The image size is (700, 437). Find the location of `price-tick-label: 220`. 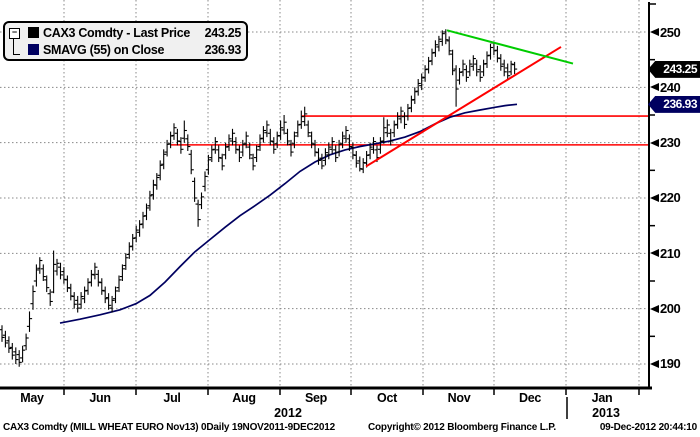

price-tick-label: 220 is located at coordinates (665, 198).